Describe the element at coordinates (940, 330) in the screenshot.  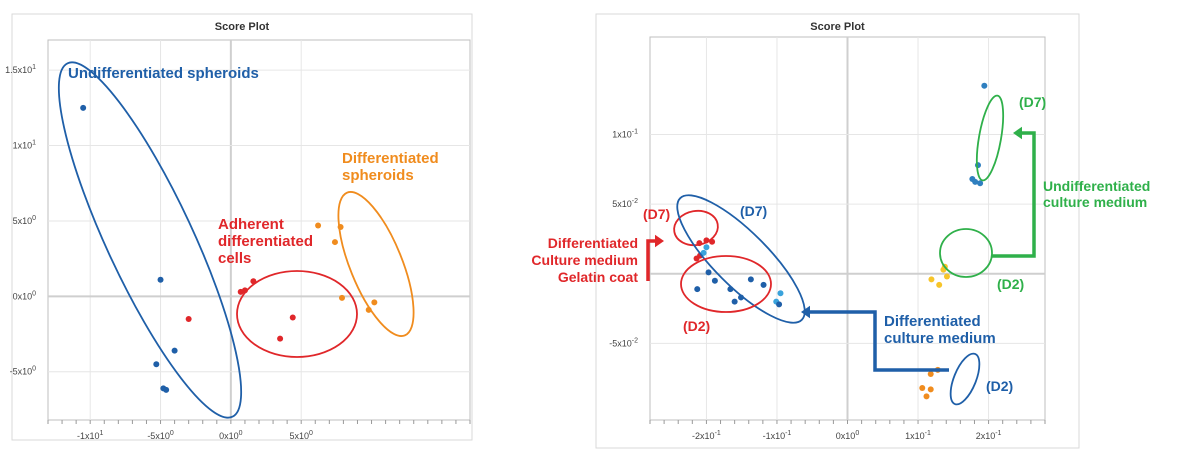
I see `group-annotation: Differentiated culture medium` at that location.